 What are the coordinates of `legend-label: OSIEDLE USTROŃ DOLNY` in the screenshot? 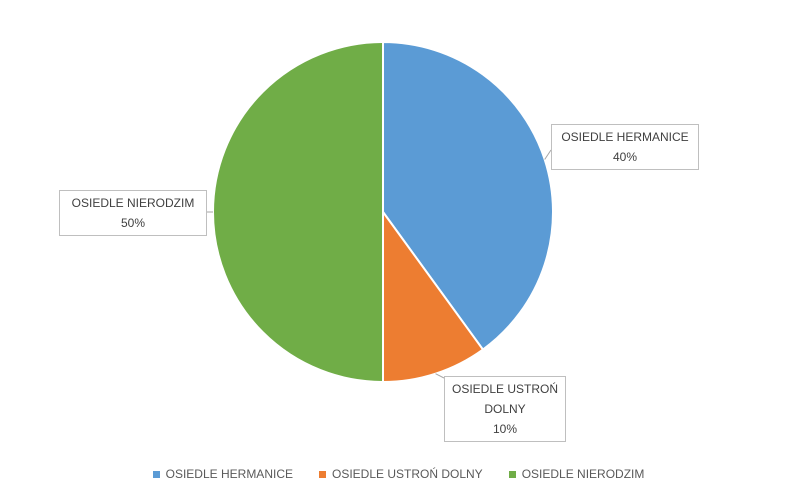 It's located at (407, 474).